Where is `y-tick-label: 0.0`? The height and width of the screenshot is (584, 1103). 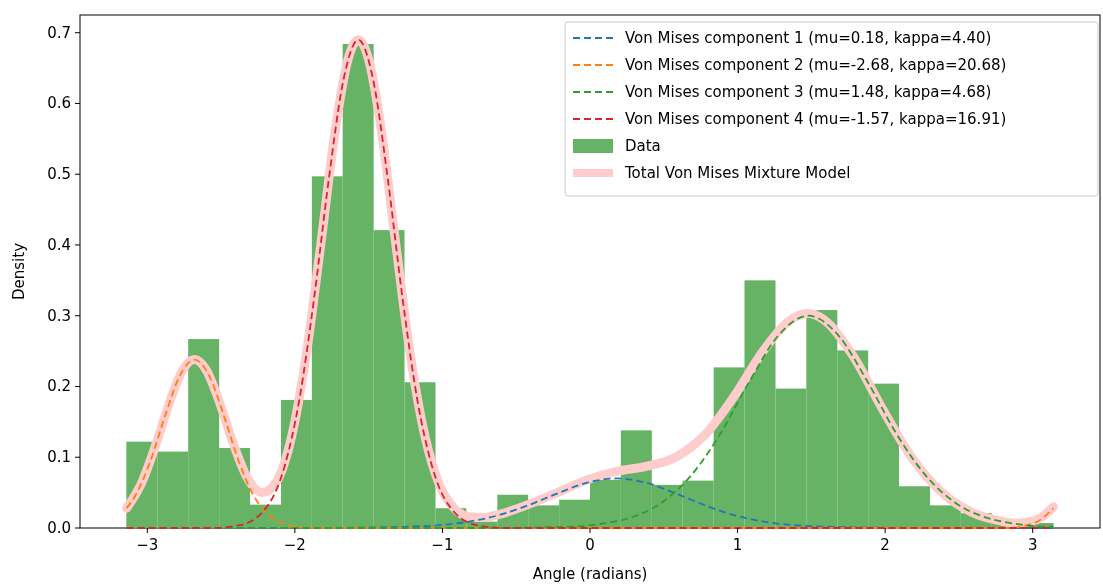
y-tick-label: 0.0 is located at coordinates (59, 528).